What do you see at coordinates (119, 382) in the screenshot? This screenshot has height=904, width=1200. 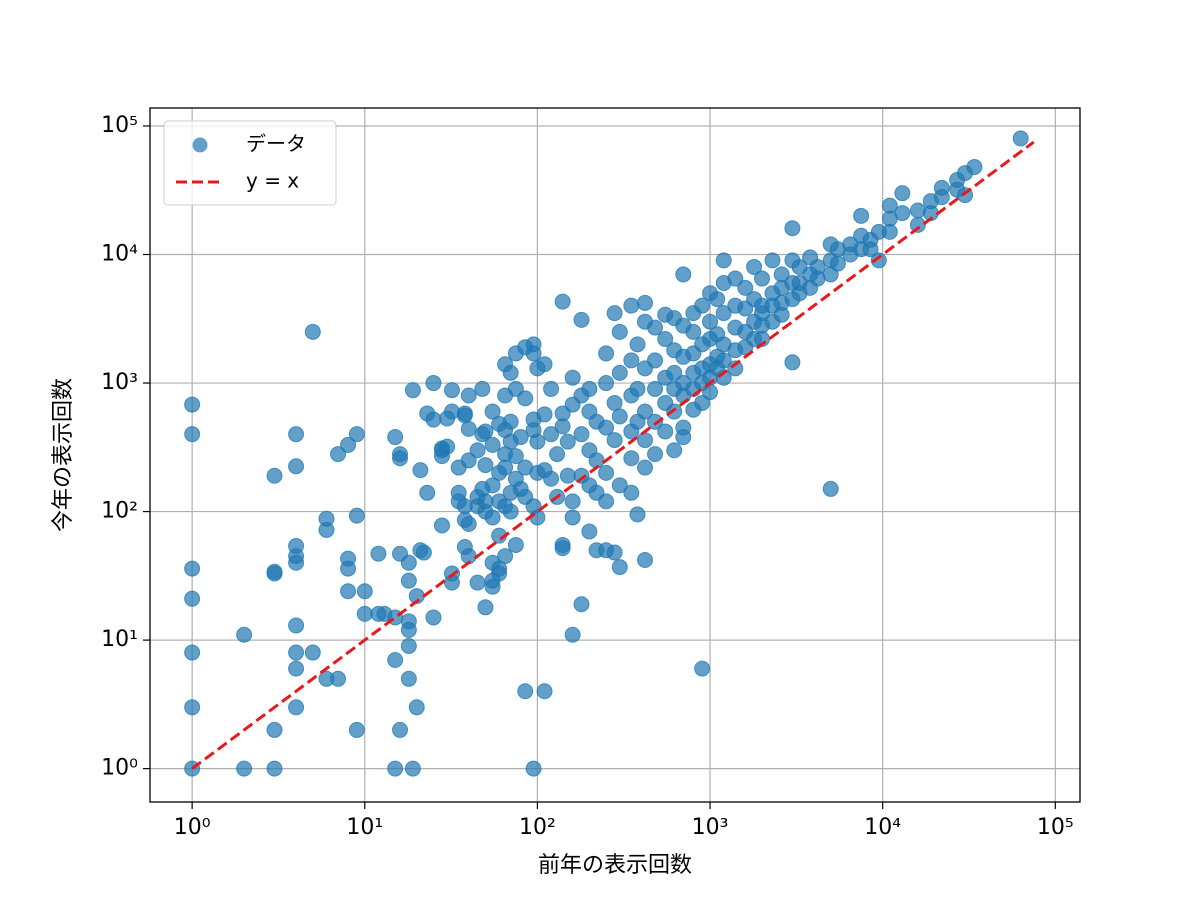 I see `y-tick-label: 10³` at bounding box center [119, 382].